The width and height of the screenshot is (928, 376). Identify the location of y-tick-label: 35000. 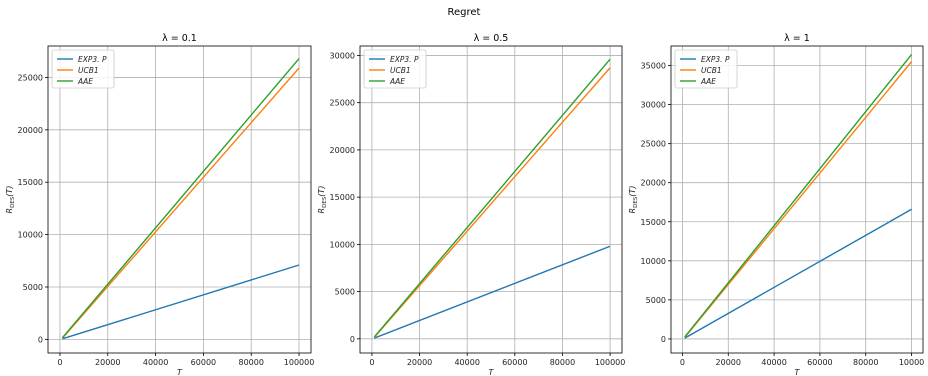
(653, 66).